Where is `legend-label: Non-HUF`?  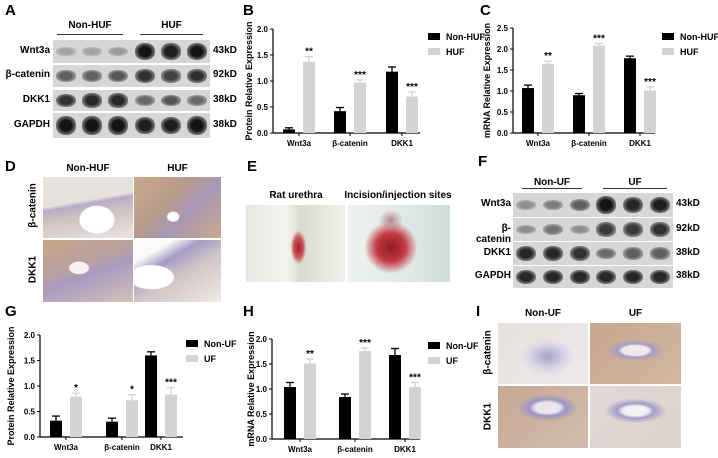 legend-label: Non-HUF is located at coordinates (699, 37).